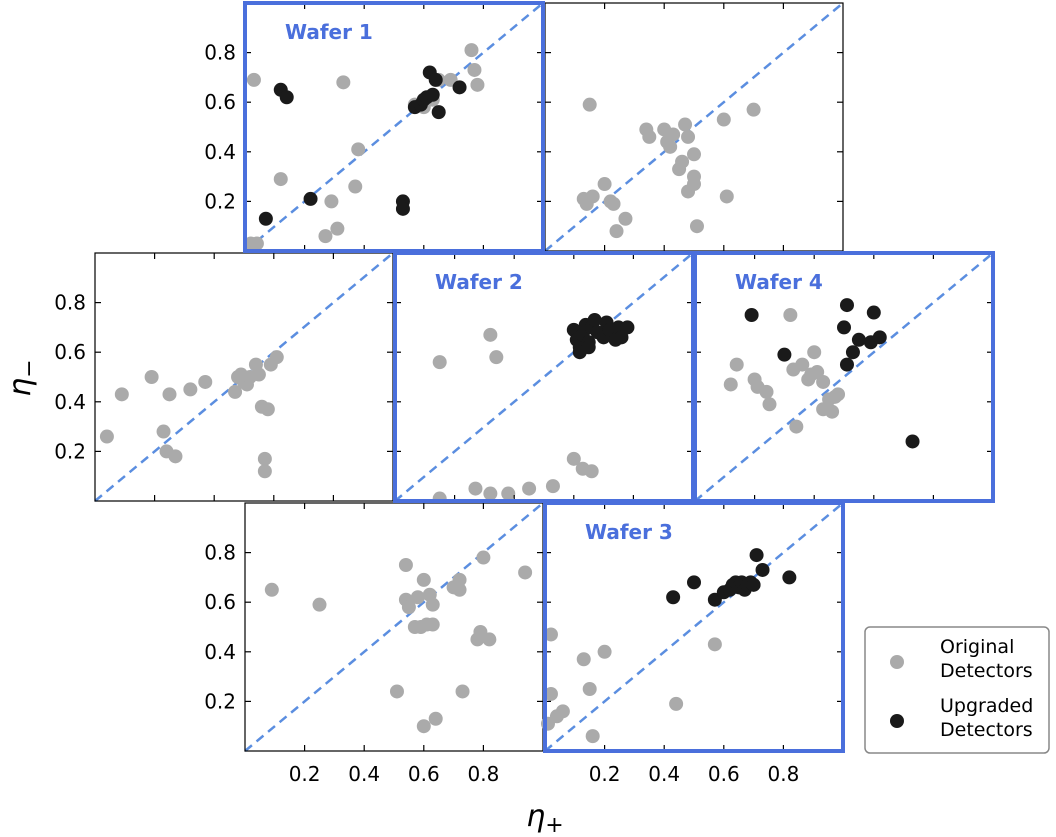 This screenshot has width=1056, height=837. What do you see at coordinates (364, 774) in the screenshot?
I see `x-tick-label: 0.4` at bounding box center [364, 774].